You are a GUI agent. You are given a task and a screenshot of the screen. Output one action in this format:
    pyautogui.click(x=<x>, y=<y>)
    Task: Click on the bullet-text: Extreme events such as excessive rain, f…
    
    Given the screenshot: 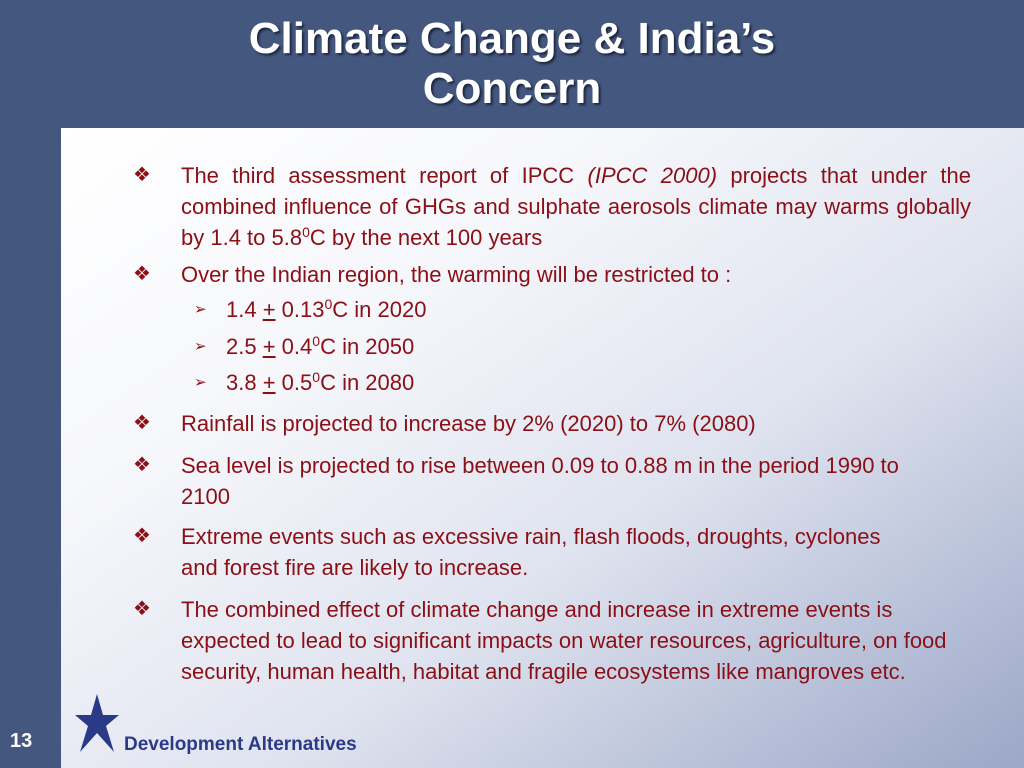 What is the action you would take?
    pyautogui.click(x=531, y=552)
    